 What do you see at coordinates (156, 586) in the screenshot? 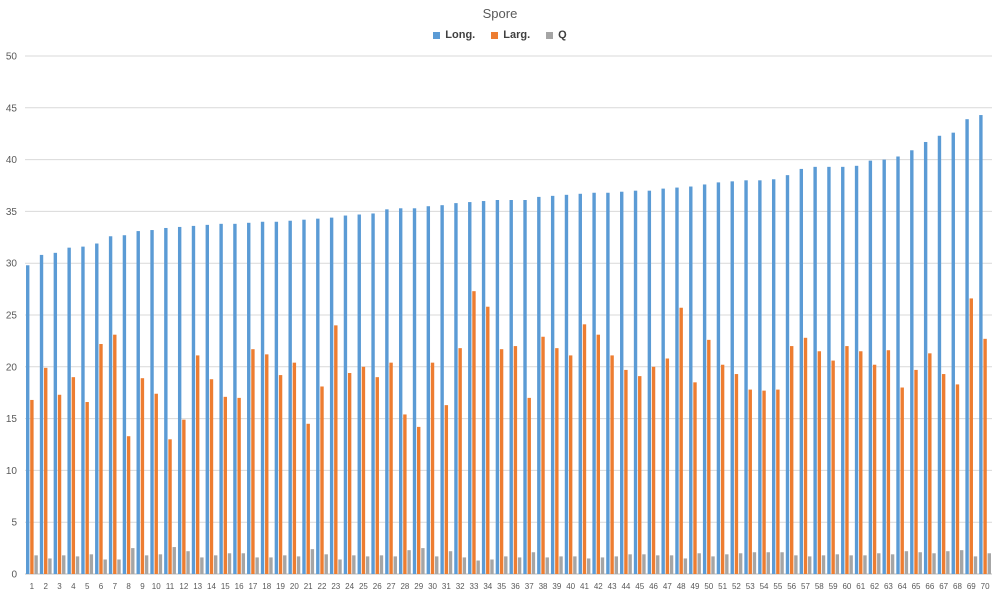
I see `x-tick-label: 10` at bounding box center [156, 586].